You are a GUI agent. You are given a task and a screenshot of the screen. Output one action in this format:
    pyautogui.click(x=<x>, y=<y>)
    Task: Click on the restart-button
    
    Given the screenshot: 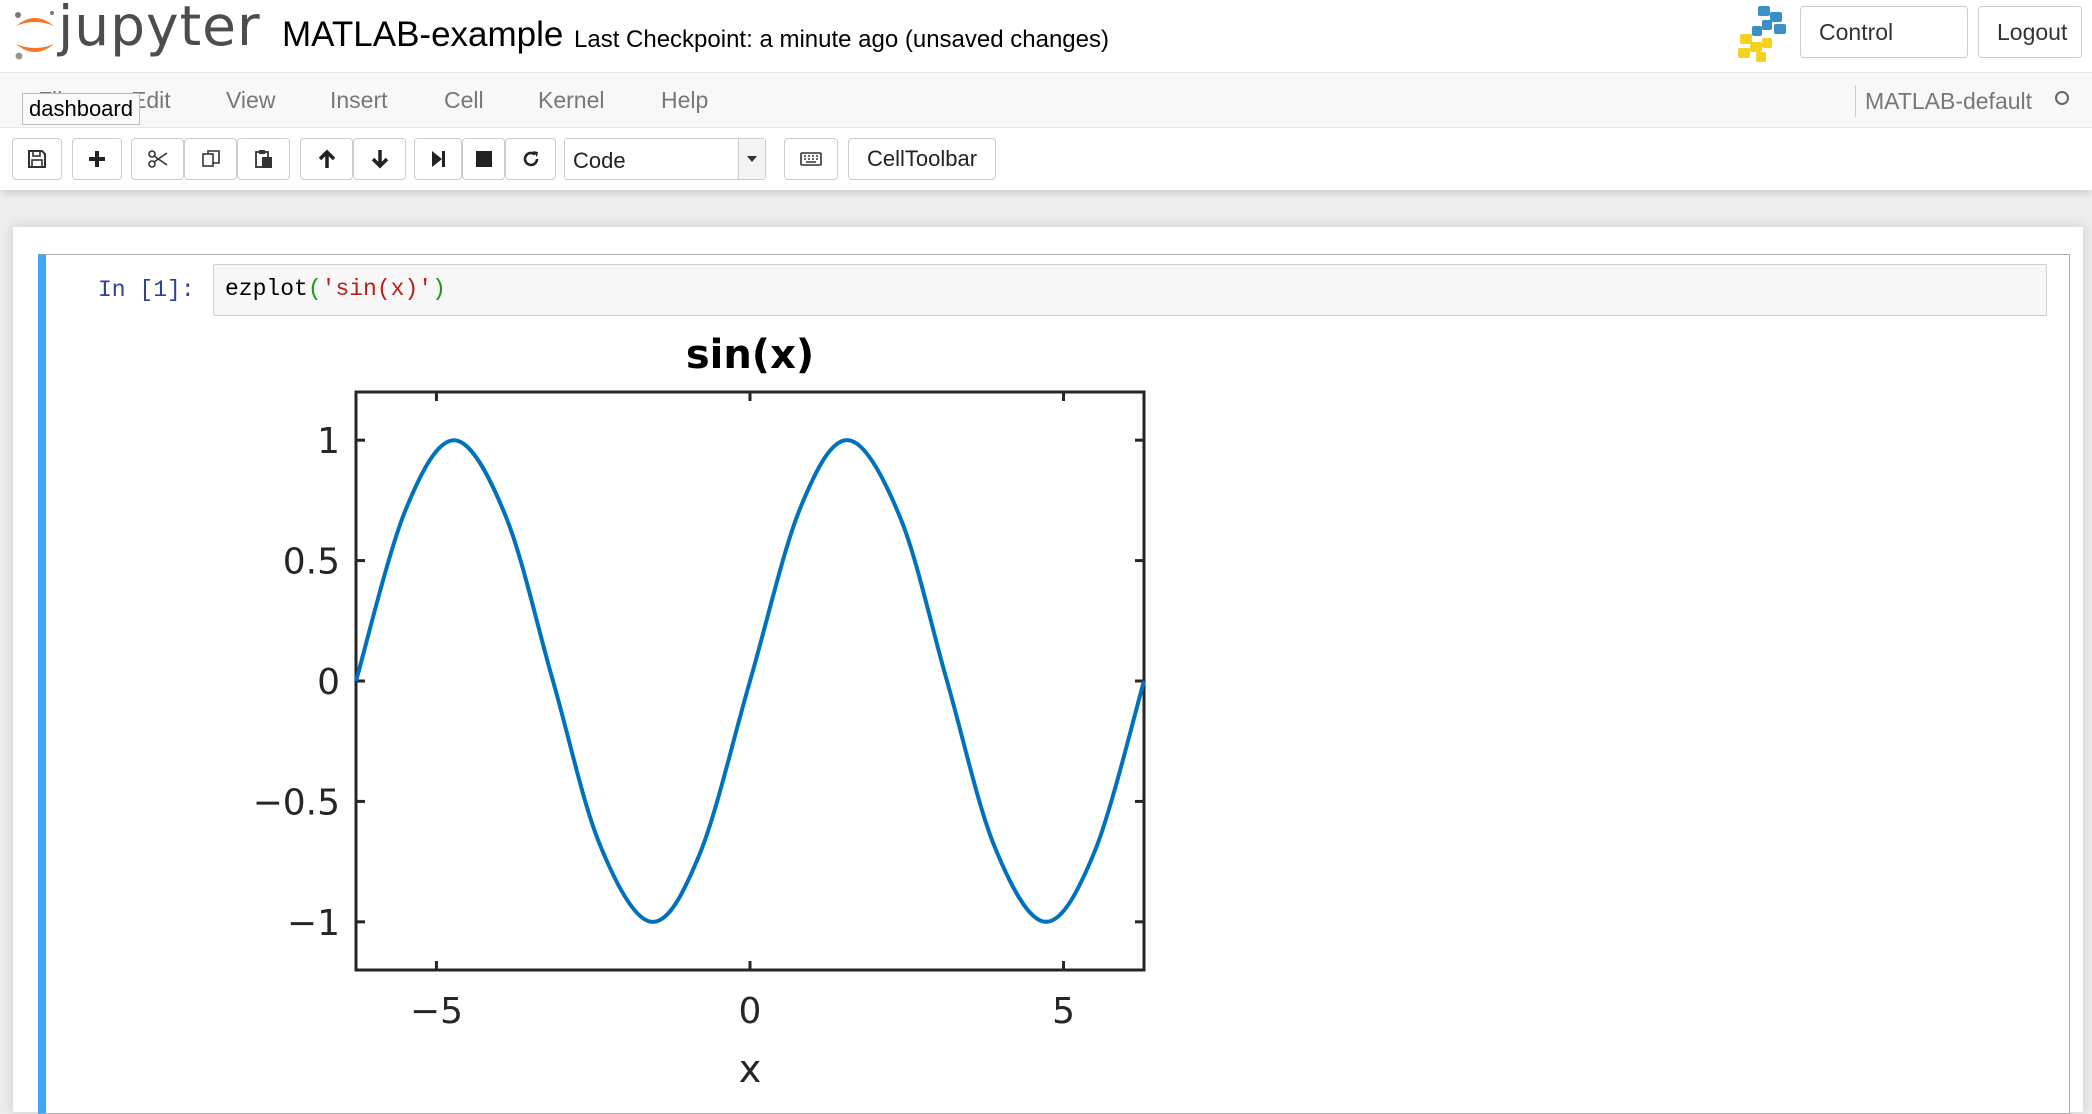 What is the action you would take?
    pyautogui.click(x=530, y=159)
    